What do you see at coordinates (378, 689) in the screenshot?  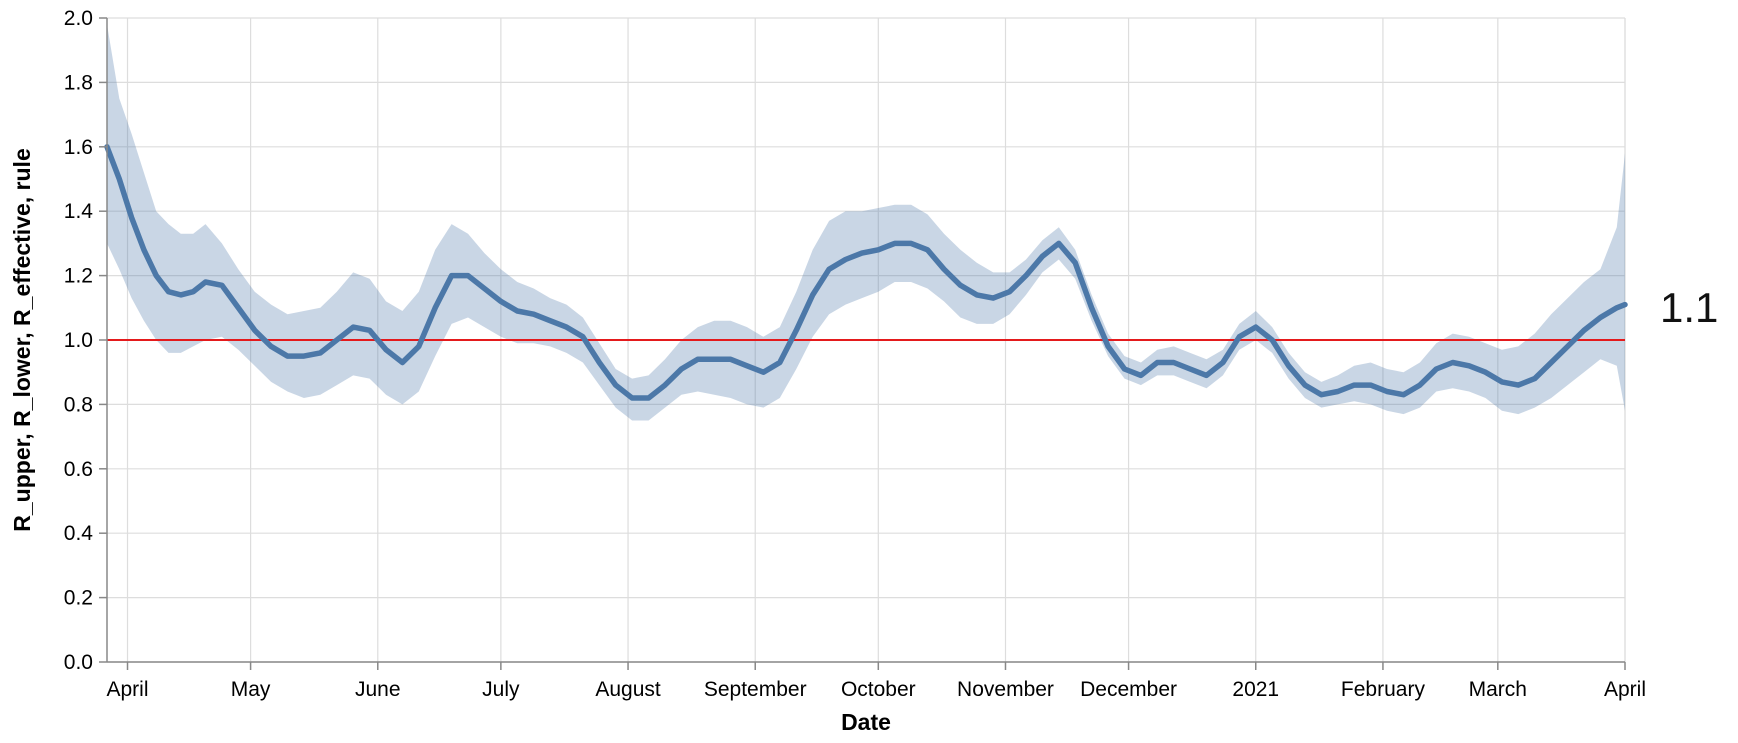 I see `x-tick-label: June` at bounding box center [378, 689].